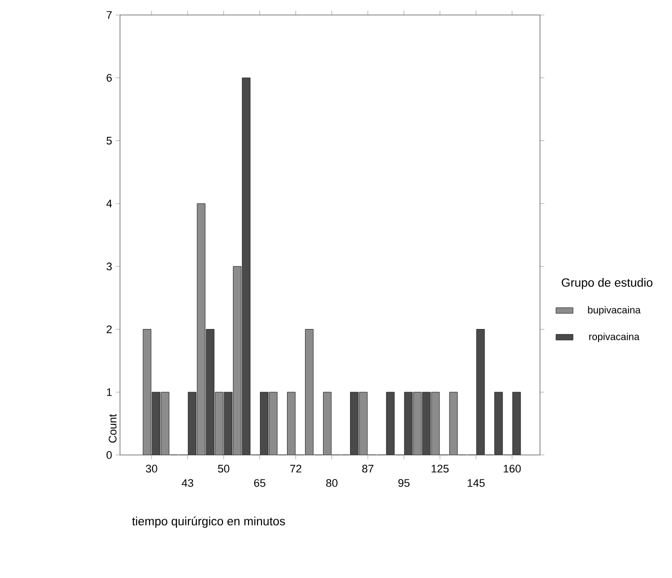  Describe the element at coordinates (109, 266) in the screenshot. I see `y-tick-label: 3` at that location.